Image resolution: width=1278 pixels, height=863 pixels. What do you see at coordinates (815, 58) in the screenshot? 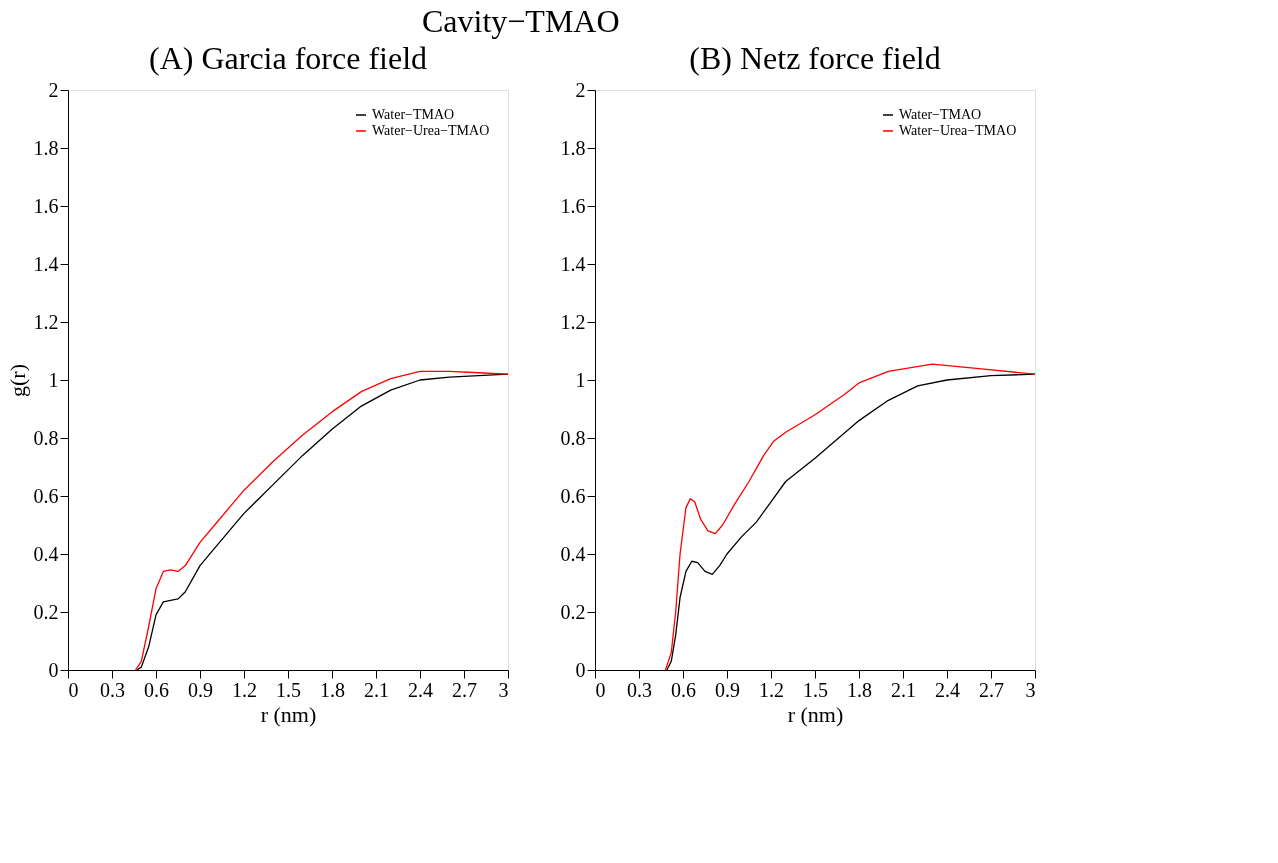
I see `chart-title: (B) Netz force field` at bounding box center [815, 58].